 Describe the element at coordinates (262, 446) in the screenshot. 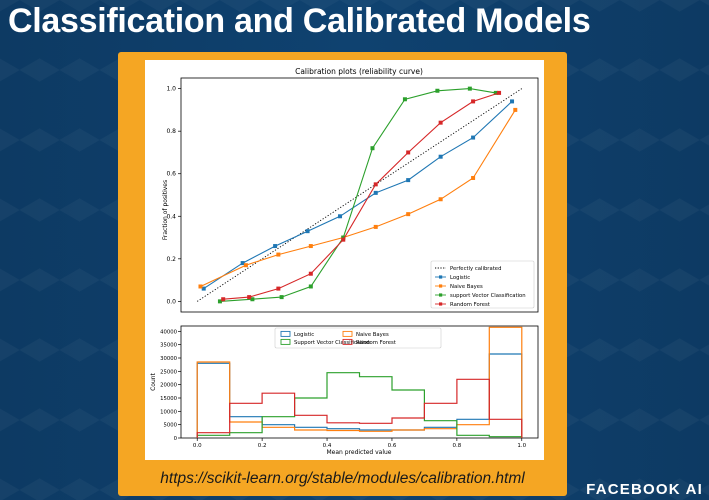

I see `xtick-label: 0.2` at that location.